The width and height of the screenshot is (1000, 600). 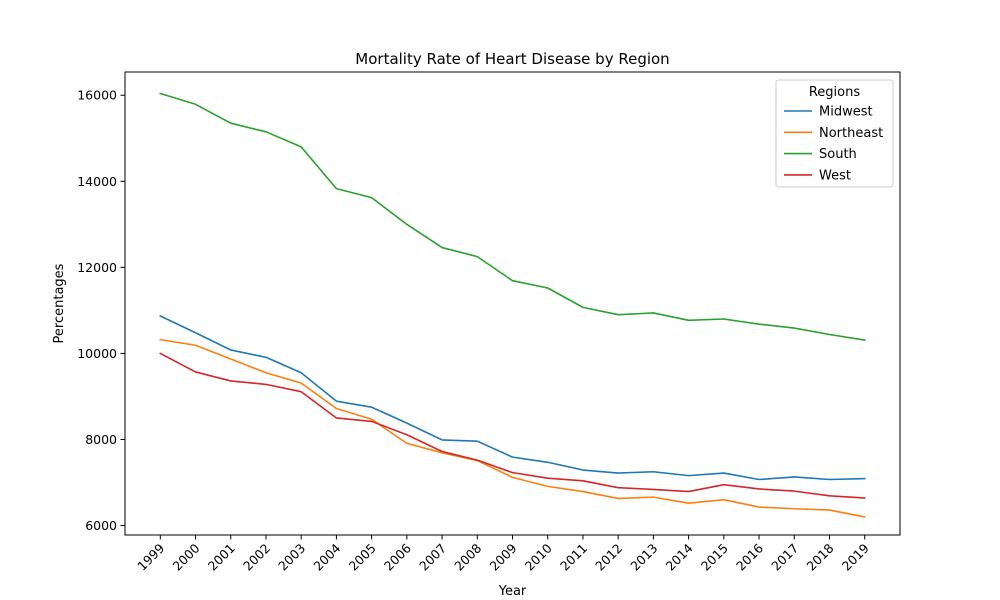 I want to click on legend-label-midwest: Midwest, so click(x=846, y=112).